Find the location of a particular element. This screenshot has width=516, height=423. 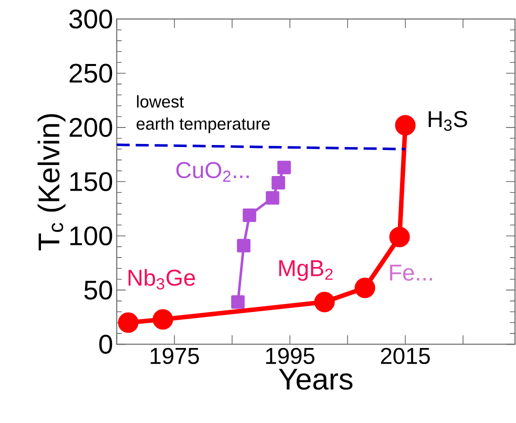

y-tick-label: 250 is located at coordinates (91, 73).